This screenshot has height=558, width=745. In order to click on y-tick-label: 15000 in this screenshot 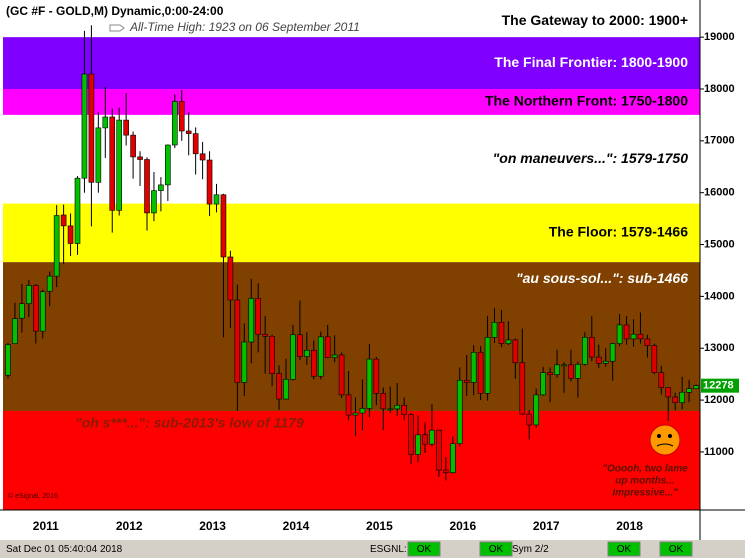, I will do `click(719, 244)`.